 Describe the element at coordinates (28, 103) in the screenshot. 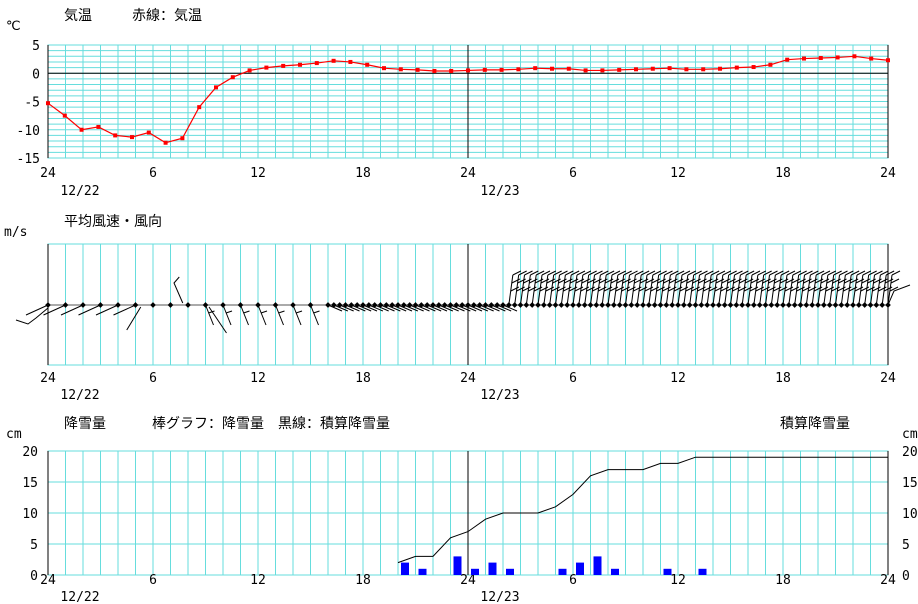

I see `temp-yticks: 5 0 -5 -10 -15` at that location.